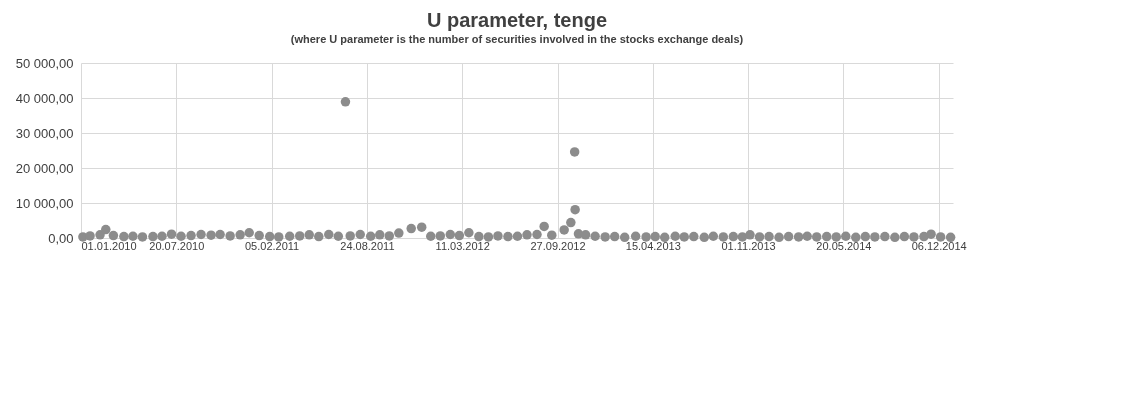 The height and width of the screenshot is (403, 1137). I want to click on x-tick-label: 11.03.2012, so click(462, 245).